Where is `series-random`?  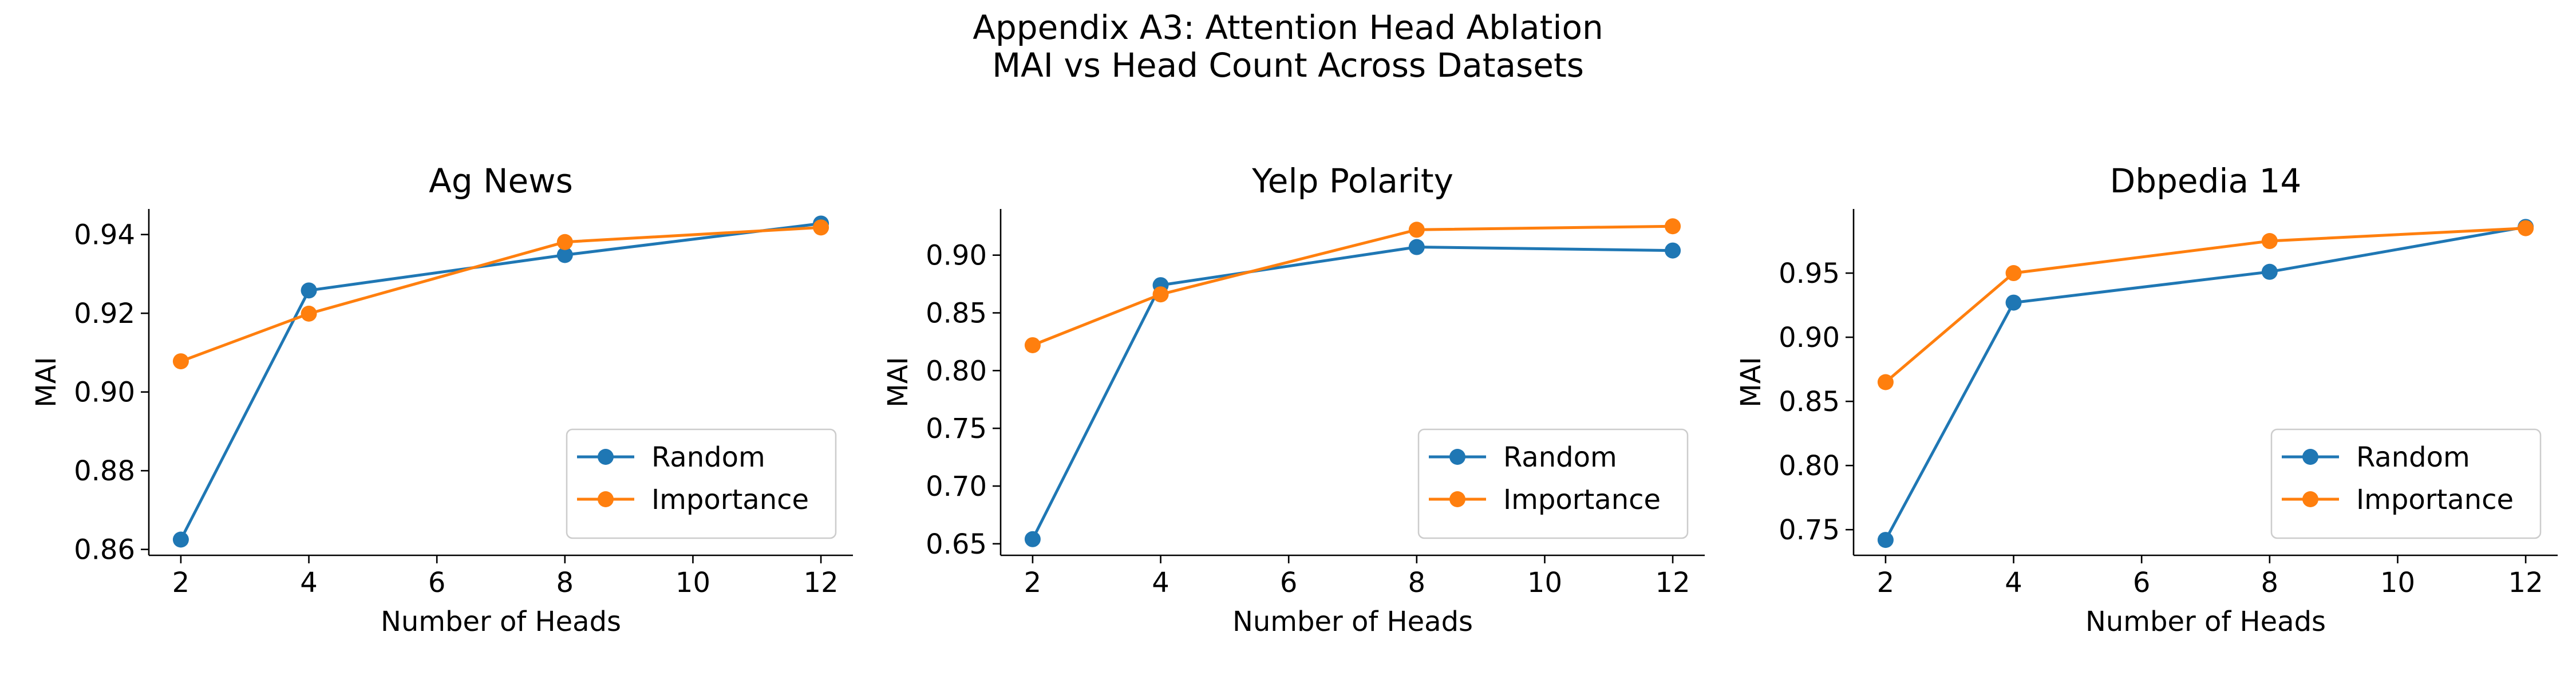
series-random is located at coordinates (1352, 393).